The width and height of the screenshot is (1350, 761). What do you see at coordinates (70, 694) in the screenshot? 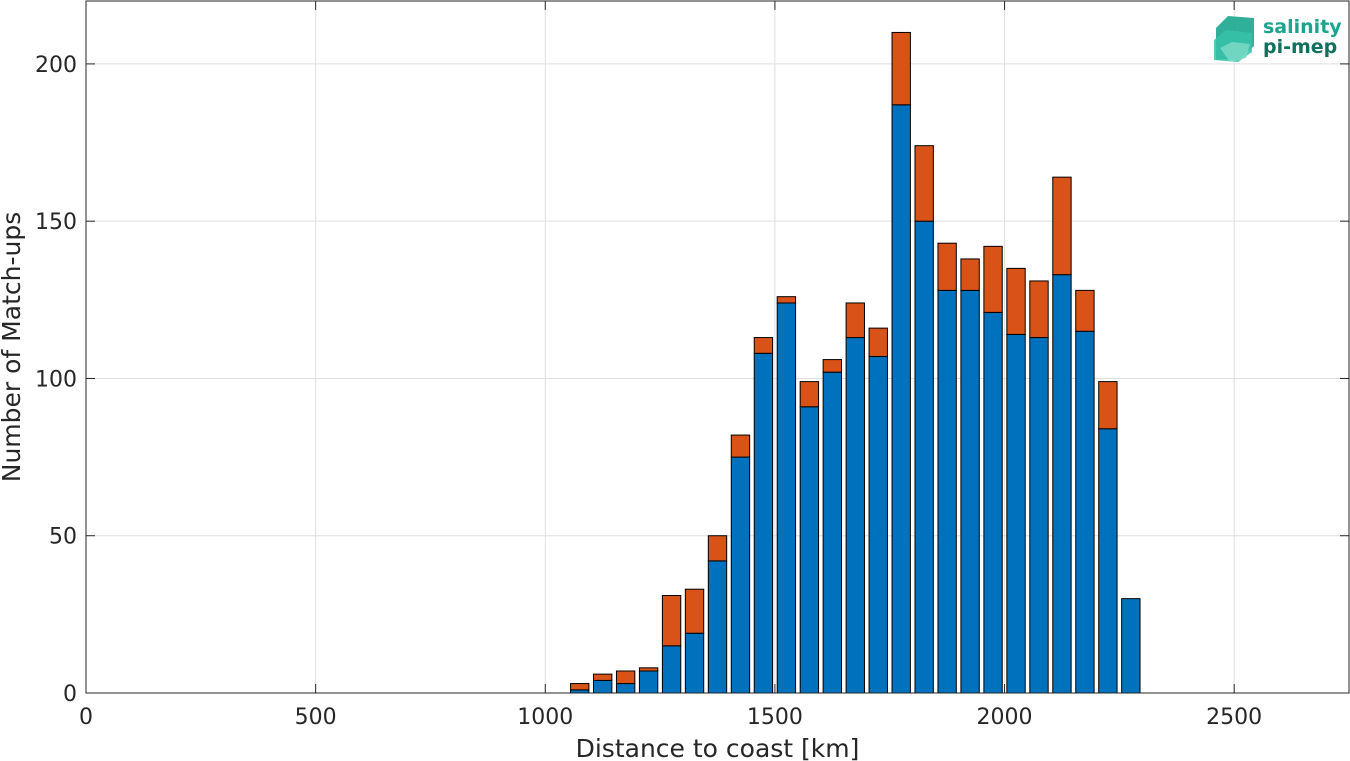
I see `y-tick-label: 0` at bounding box center [70, 694].